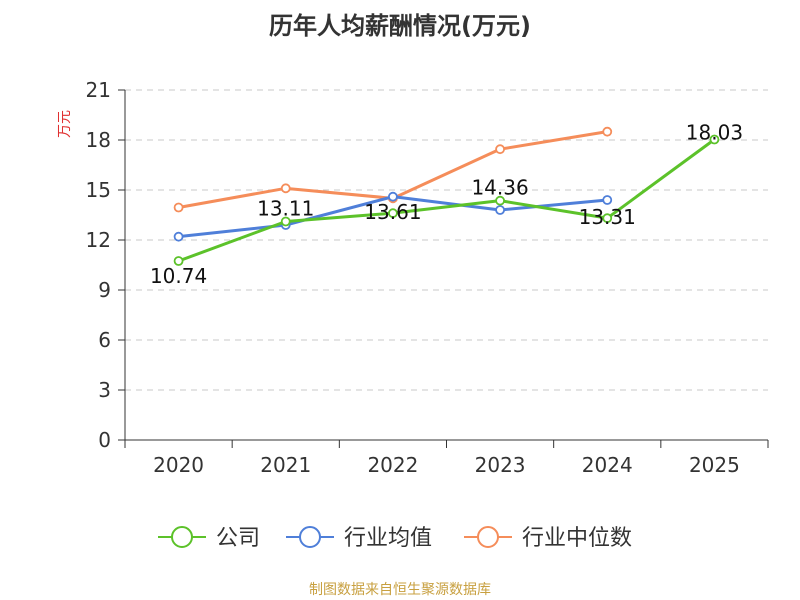 The image size is (800, 600). Describe the element at coordinates (607, 465) in the screenshot. I see `x-tick-label: 2024` at that location.